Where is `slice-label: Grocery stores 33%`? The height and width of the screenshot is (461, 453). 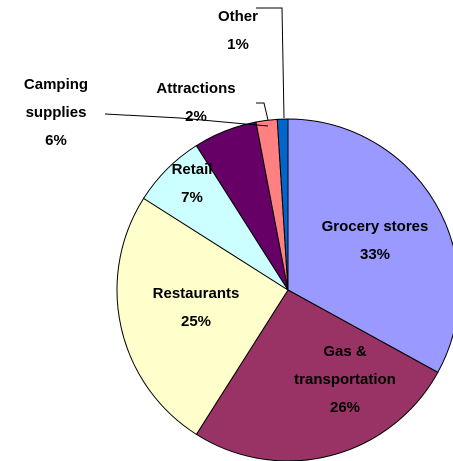
slice-label: Grocery stores 33% is located at coordinates (371, 241).